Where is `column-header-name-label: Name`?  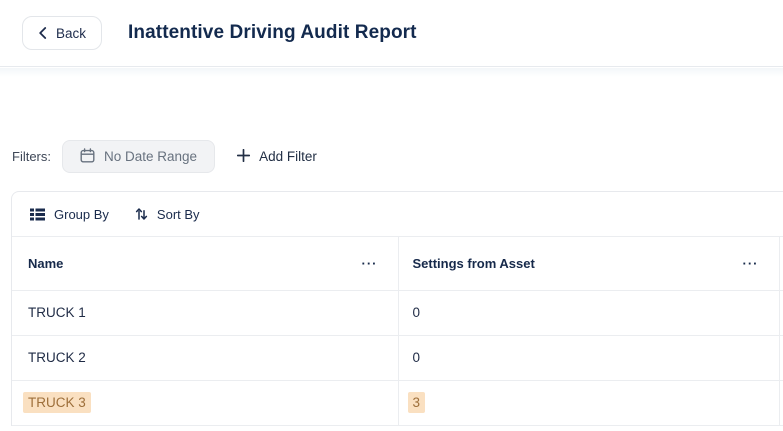 column-header-name-label: Name is located at coordinates (46, 263).